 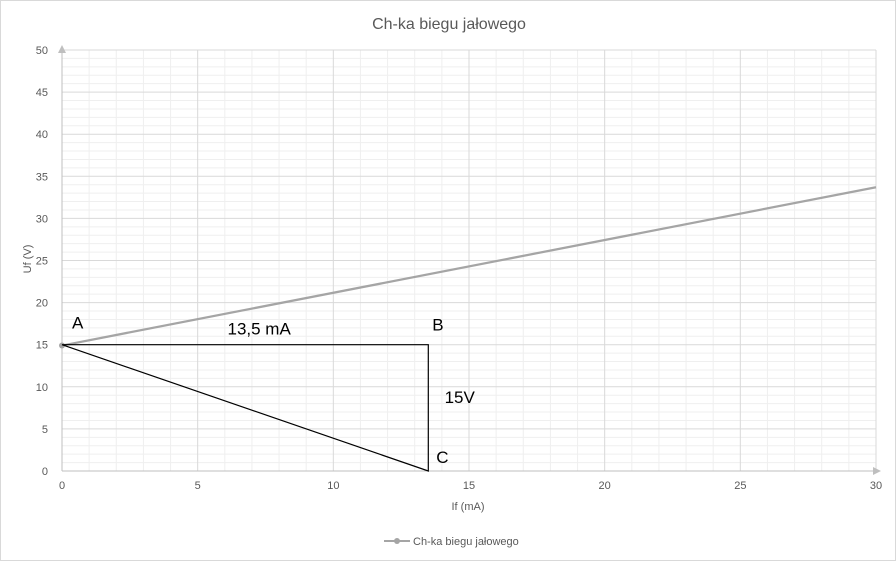 I want to click on annotation-label: 15V, so click(x=460, y=397).